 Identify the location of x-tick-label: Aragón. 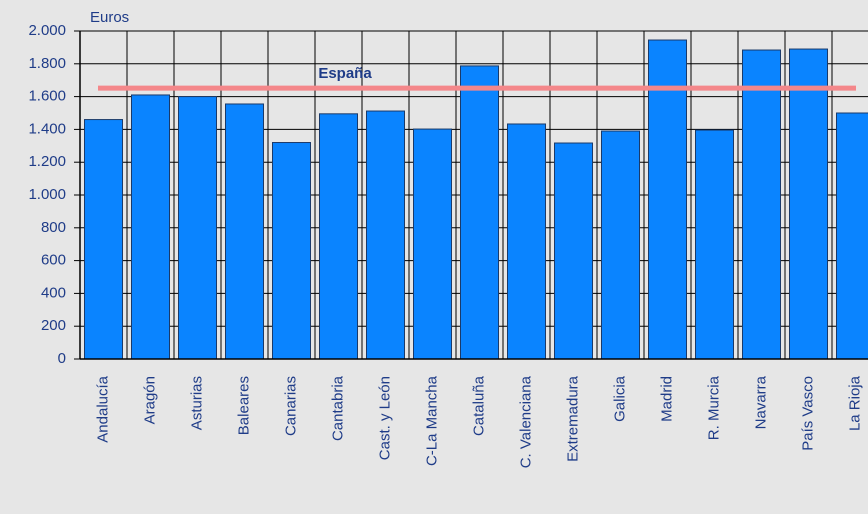
(149, 400).